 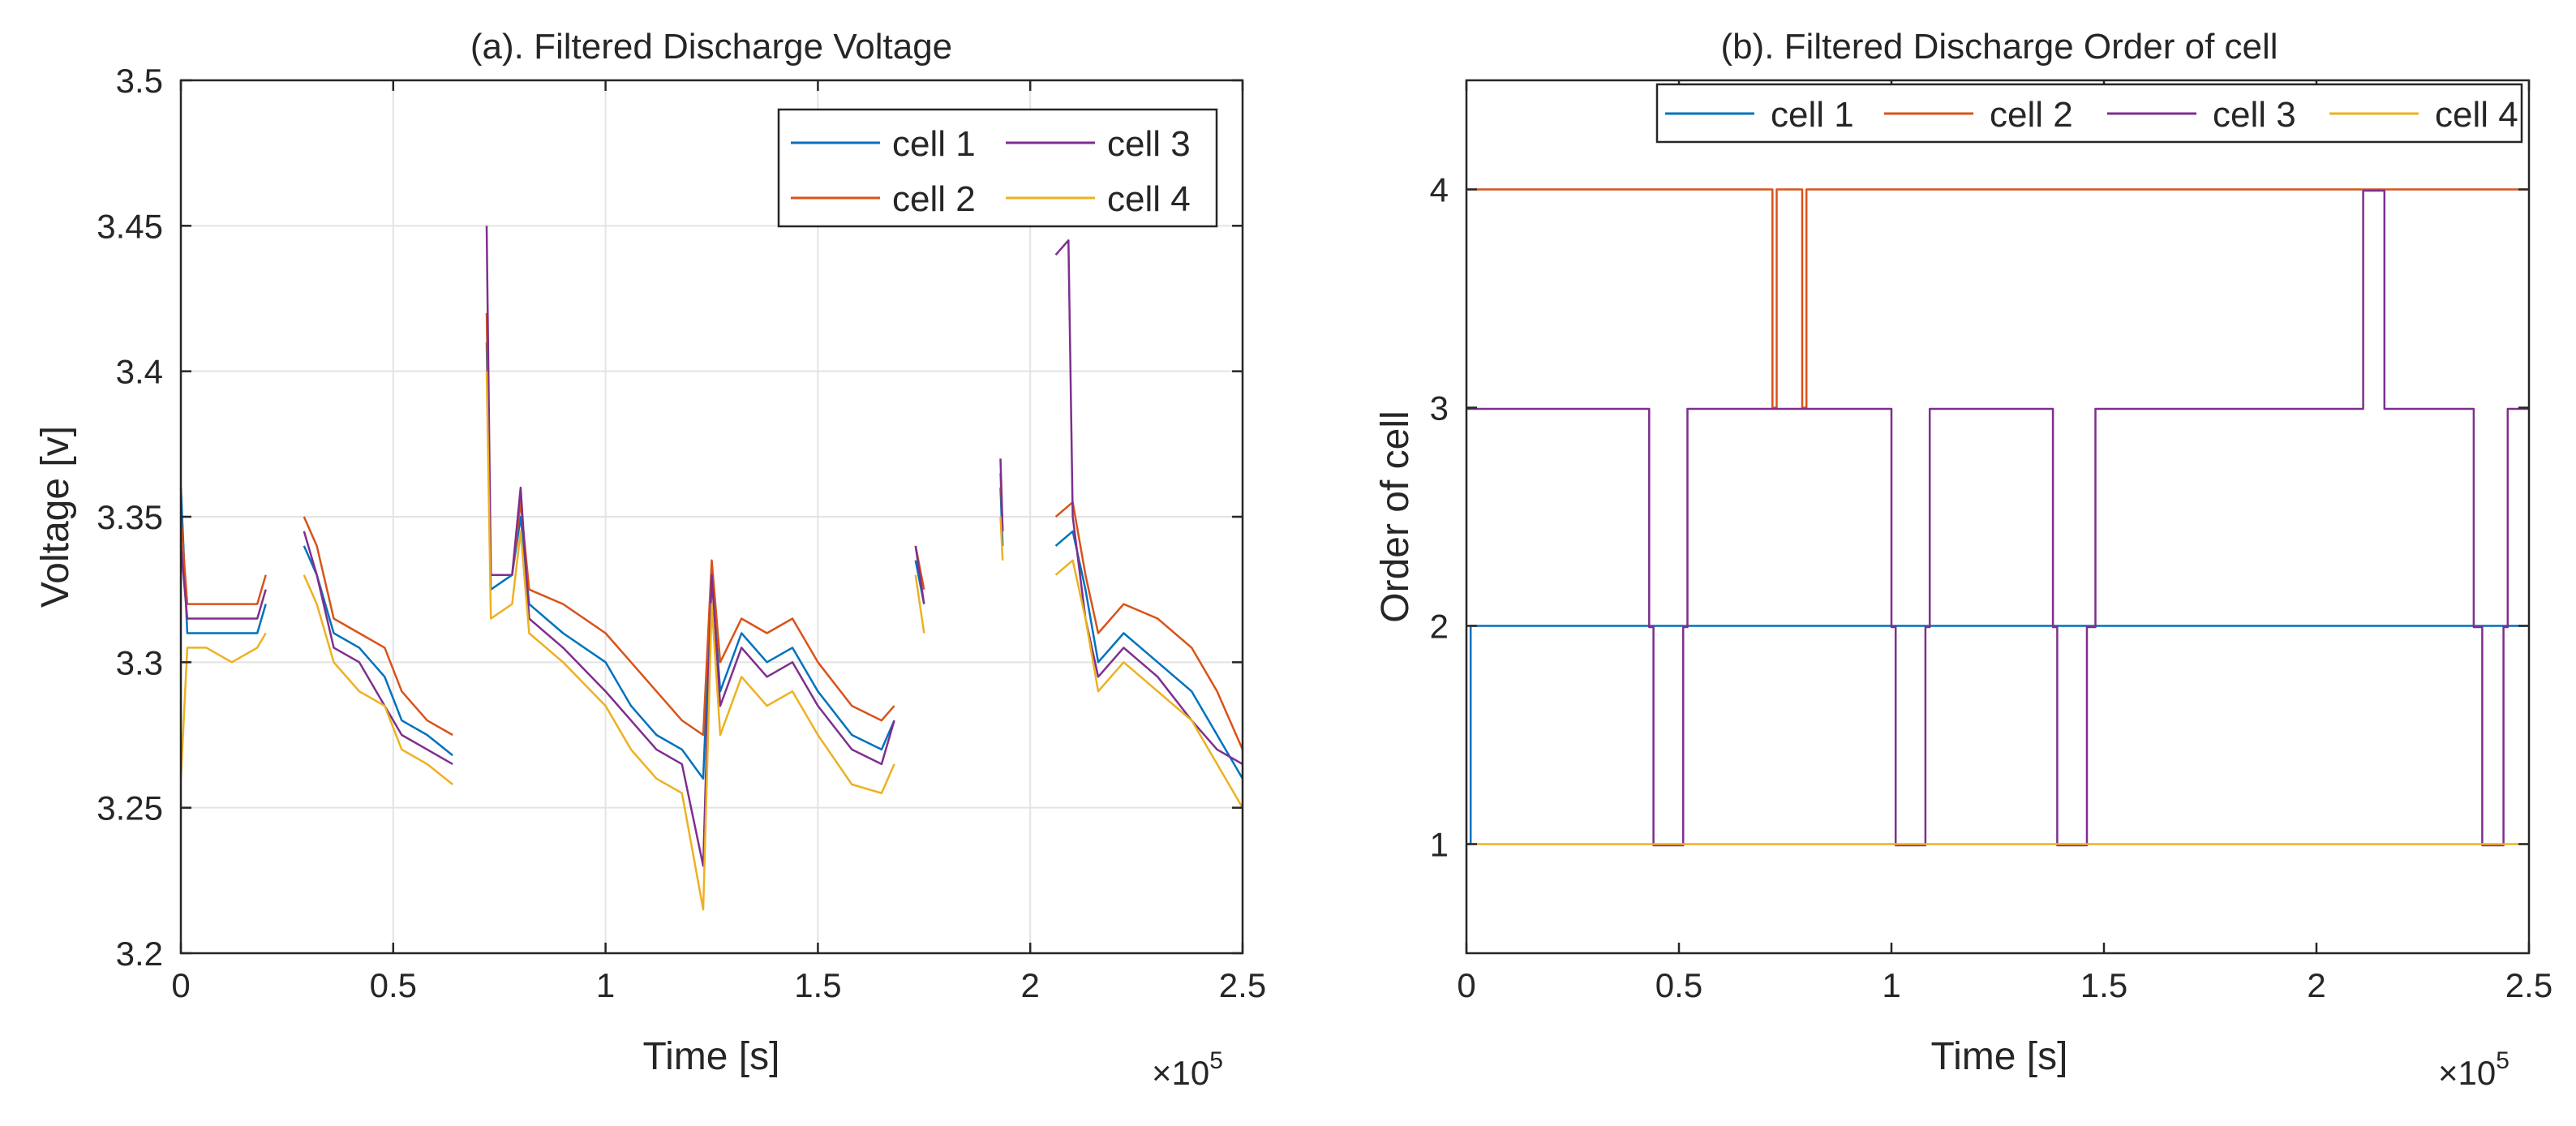 I want to click on order-y-tick-label: 1, so click(x=1439, y=845).